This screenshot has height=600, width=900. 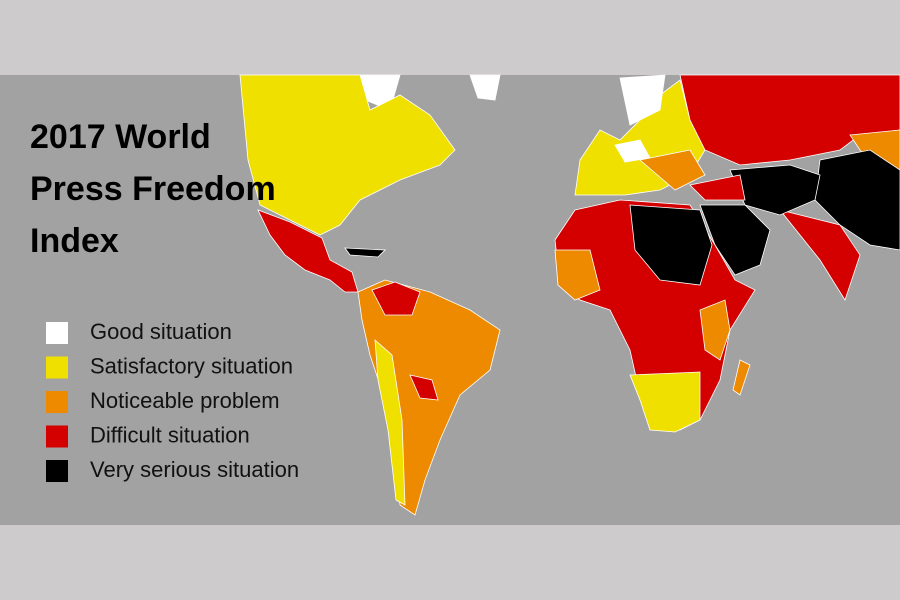 What do you see at coordinates (672, 170) in the screenshot?
I see `east-europe` at bounding box center [672, 170].